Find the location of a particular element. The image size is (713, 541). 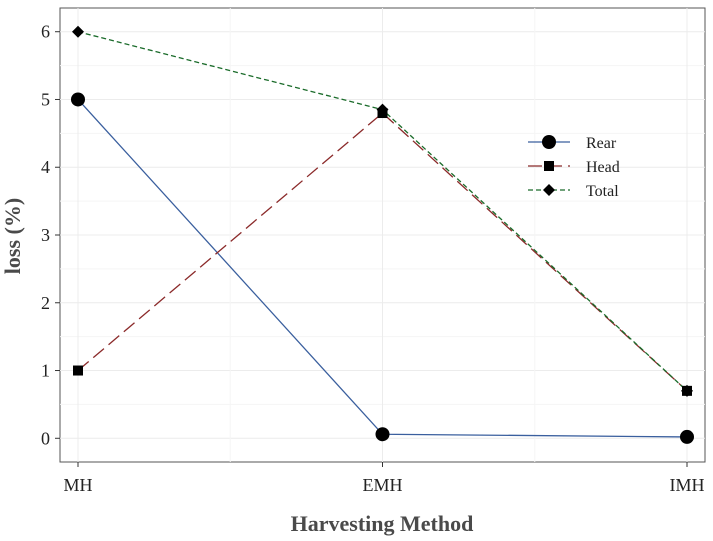

y-axis-ticks: 0 1 2 3 4 5 6 is located at coordinates (50, 235).